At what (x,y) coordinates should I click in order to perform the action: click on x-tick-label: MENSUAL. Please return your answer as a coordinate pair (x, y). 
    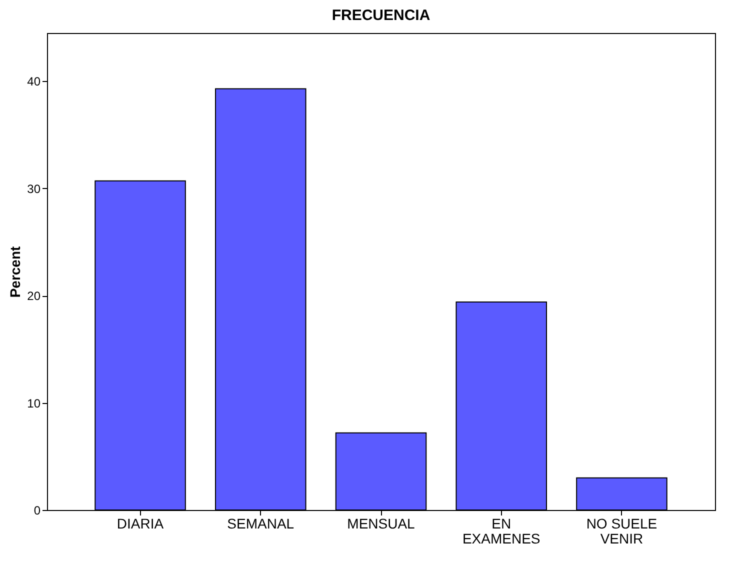
    Looking at the image, I should click on (381, 524).